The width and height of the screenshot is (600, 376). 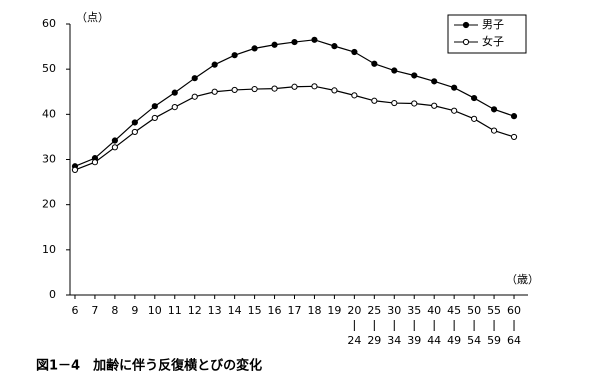 I want to click on y-tick-label: 60, so click(x=49, y=23).